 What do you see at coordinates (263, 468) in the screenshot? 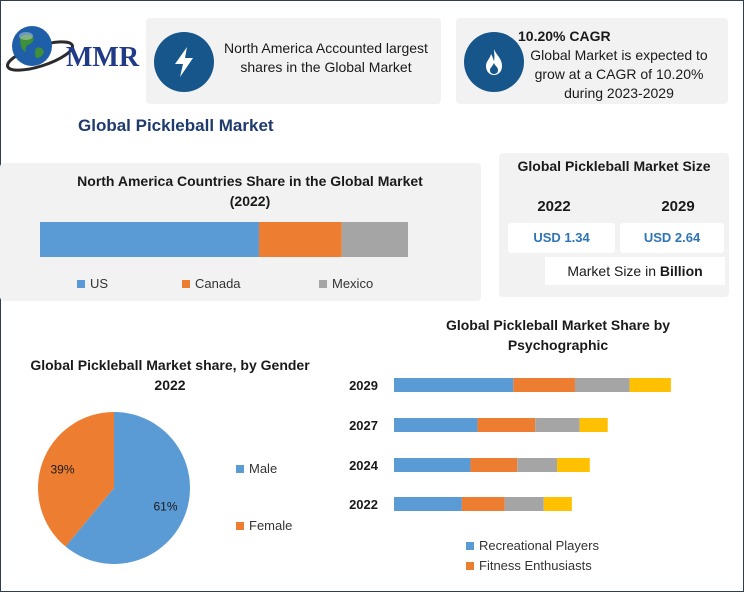
I see `legend-male-label: Male` at bounding box center [263, 468].